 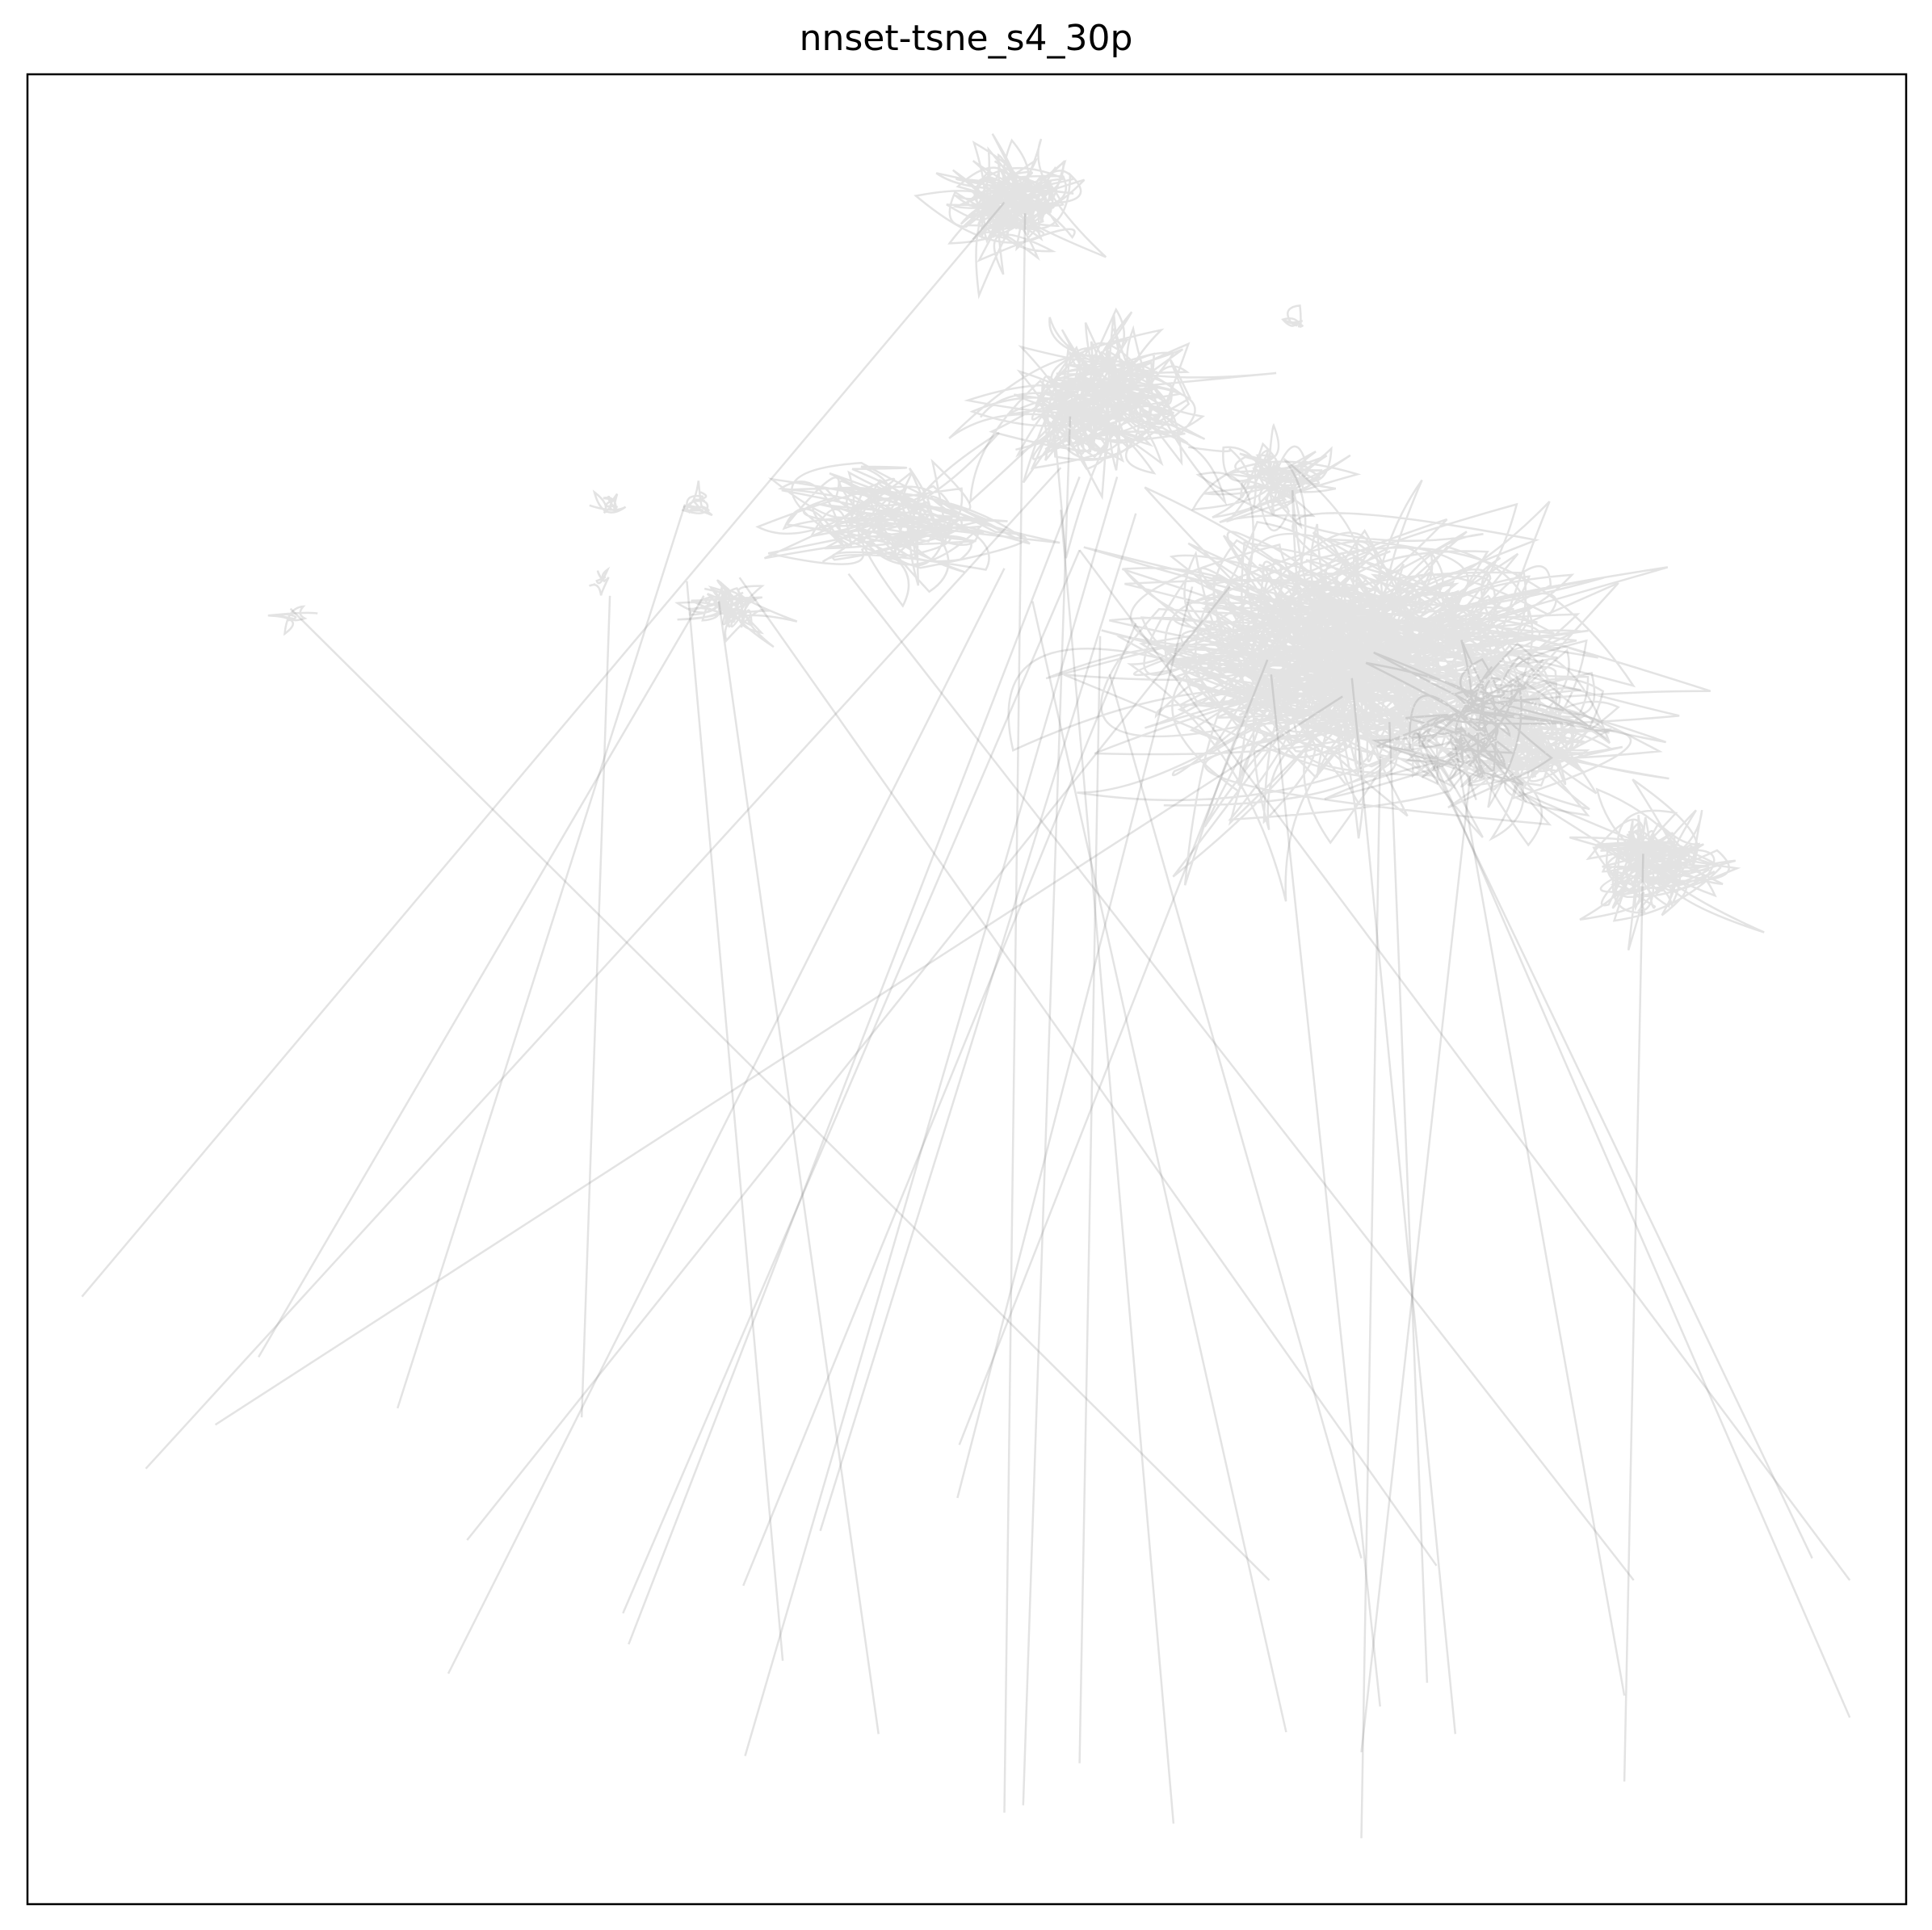 I want to click on chart-title: nnset-tsne_s4_30p, so click(x=966, y=38).